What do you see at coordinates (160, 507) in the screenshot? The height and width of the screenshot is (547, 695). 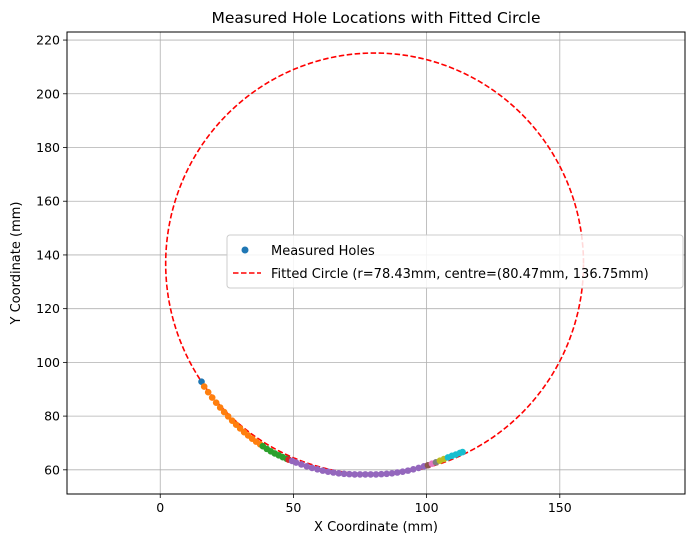 I see `x-tick-label: 0` at bounding box center [160, 507].